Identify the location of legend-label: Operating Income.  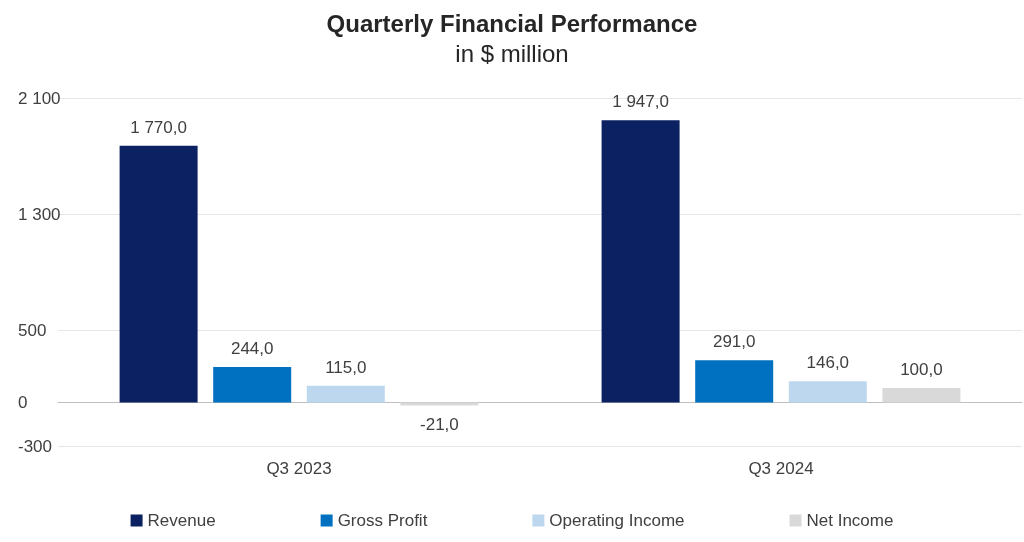
(617, 520).